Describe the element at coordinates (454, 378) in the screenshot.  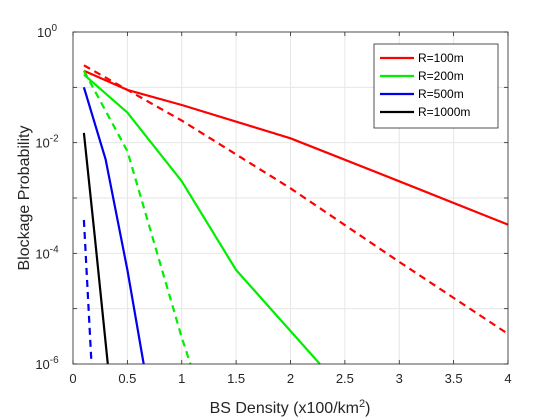
I see `x-tick-label: 3.5` at that location.